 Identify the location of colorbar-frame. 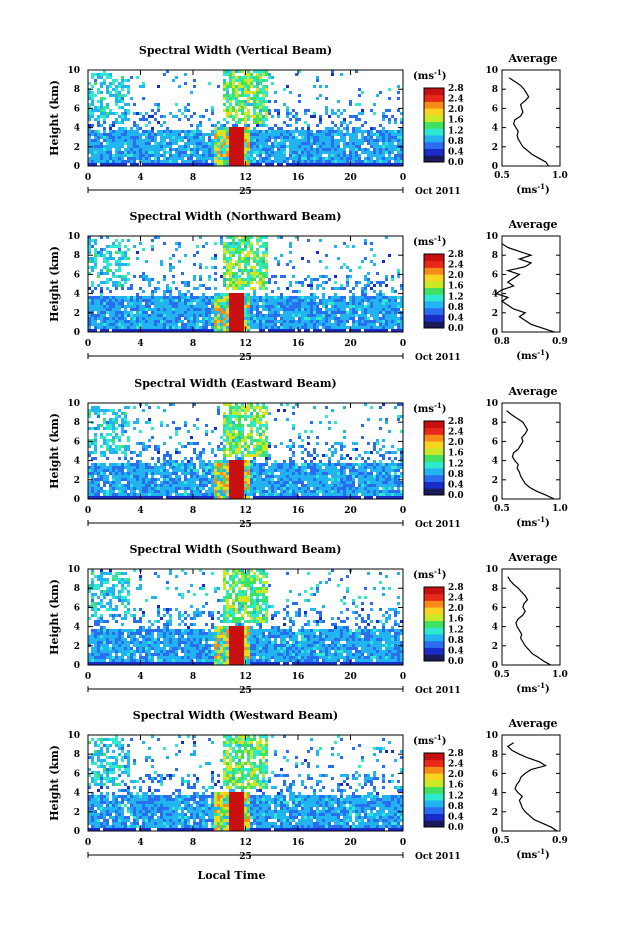
(434, 624).